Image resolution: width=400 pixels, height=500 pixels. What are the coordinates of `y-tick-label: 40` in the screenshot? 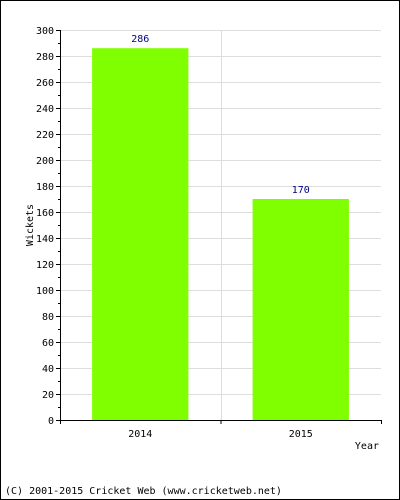 It's located at (48, 369).